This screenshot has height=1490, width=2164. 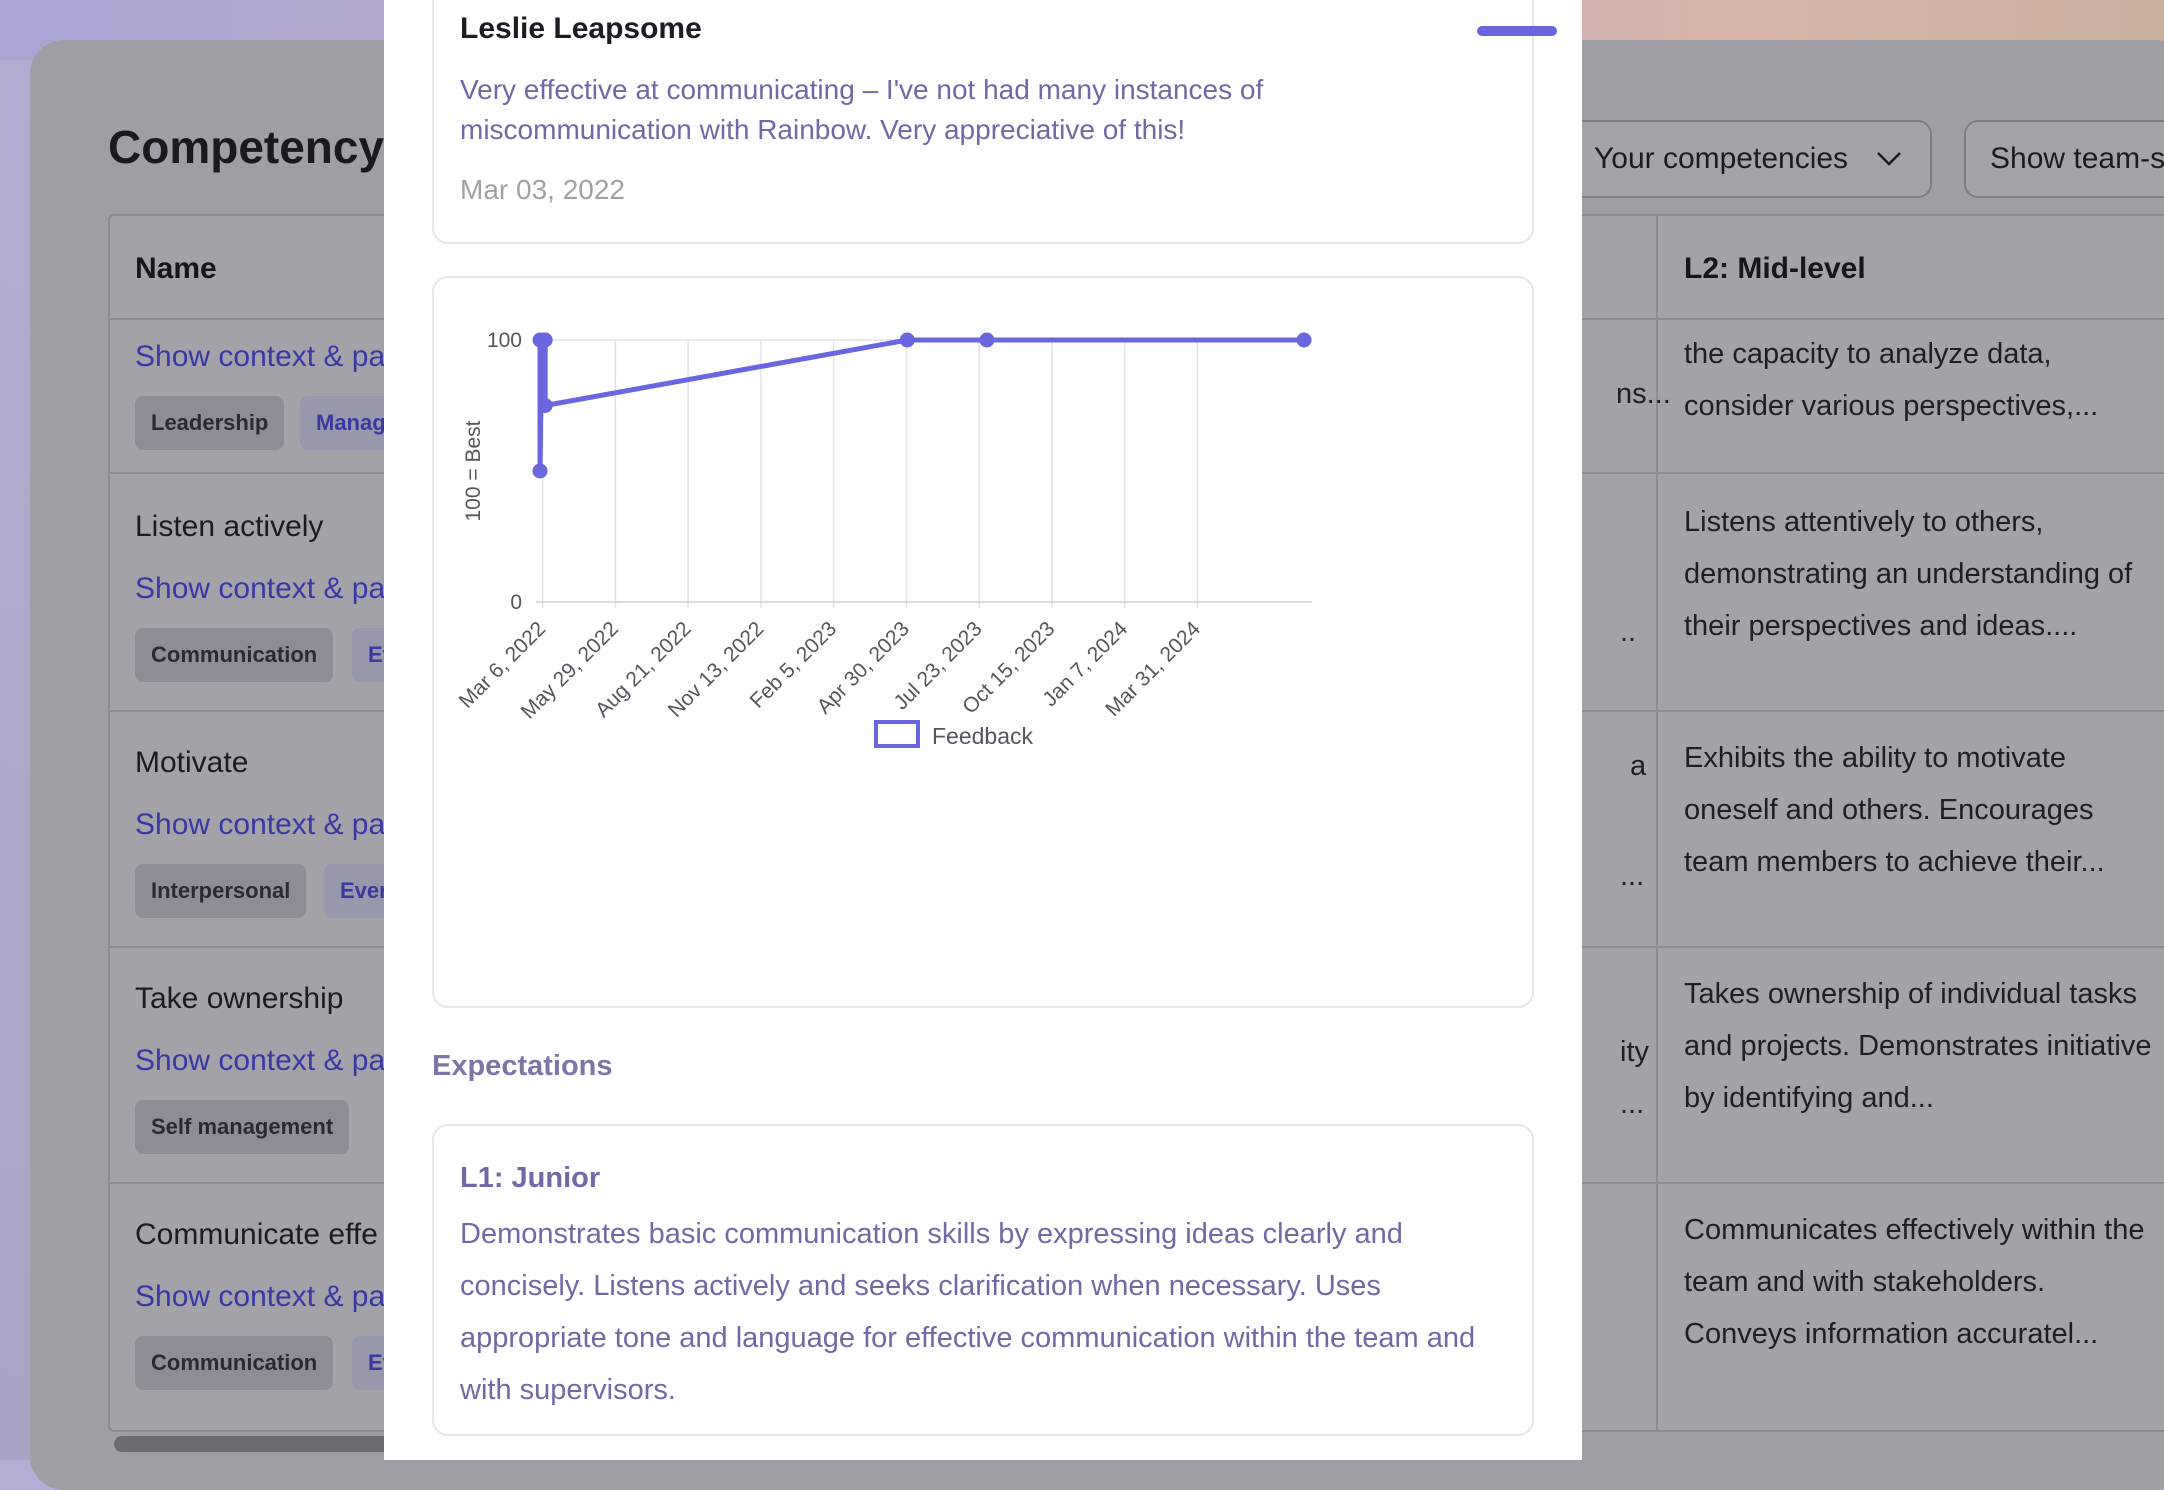 What do you see at coordinates (2077, 158) in the screenshot?
I see `show-team-label: Show team-s` at bounding box center [2077, 158].